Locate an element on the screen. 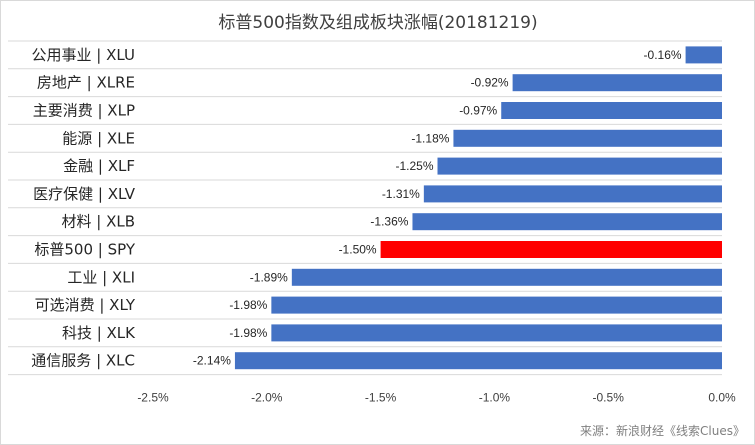 The image size is (755, 445). source-note: 来源：新浪财经《线索Clues》 is located at coordinates (662, 430).